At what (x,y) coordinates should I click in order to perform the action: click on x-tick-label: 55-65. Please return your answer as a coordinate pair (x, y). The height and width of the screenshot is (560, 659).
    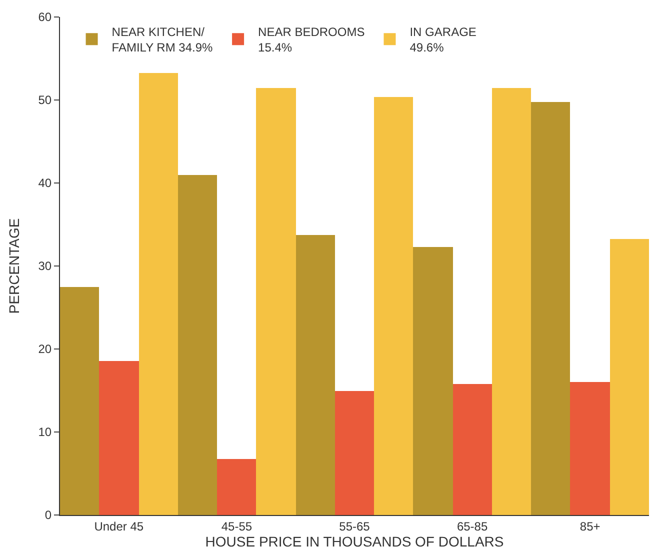
    Looking at the image, I should click on (354, 526).